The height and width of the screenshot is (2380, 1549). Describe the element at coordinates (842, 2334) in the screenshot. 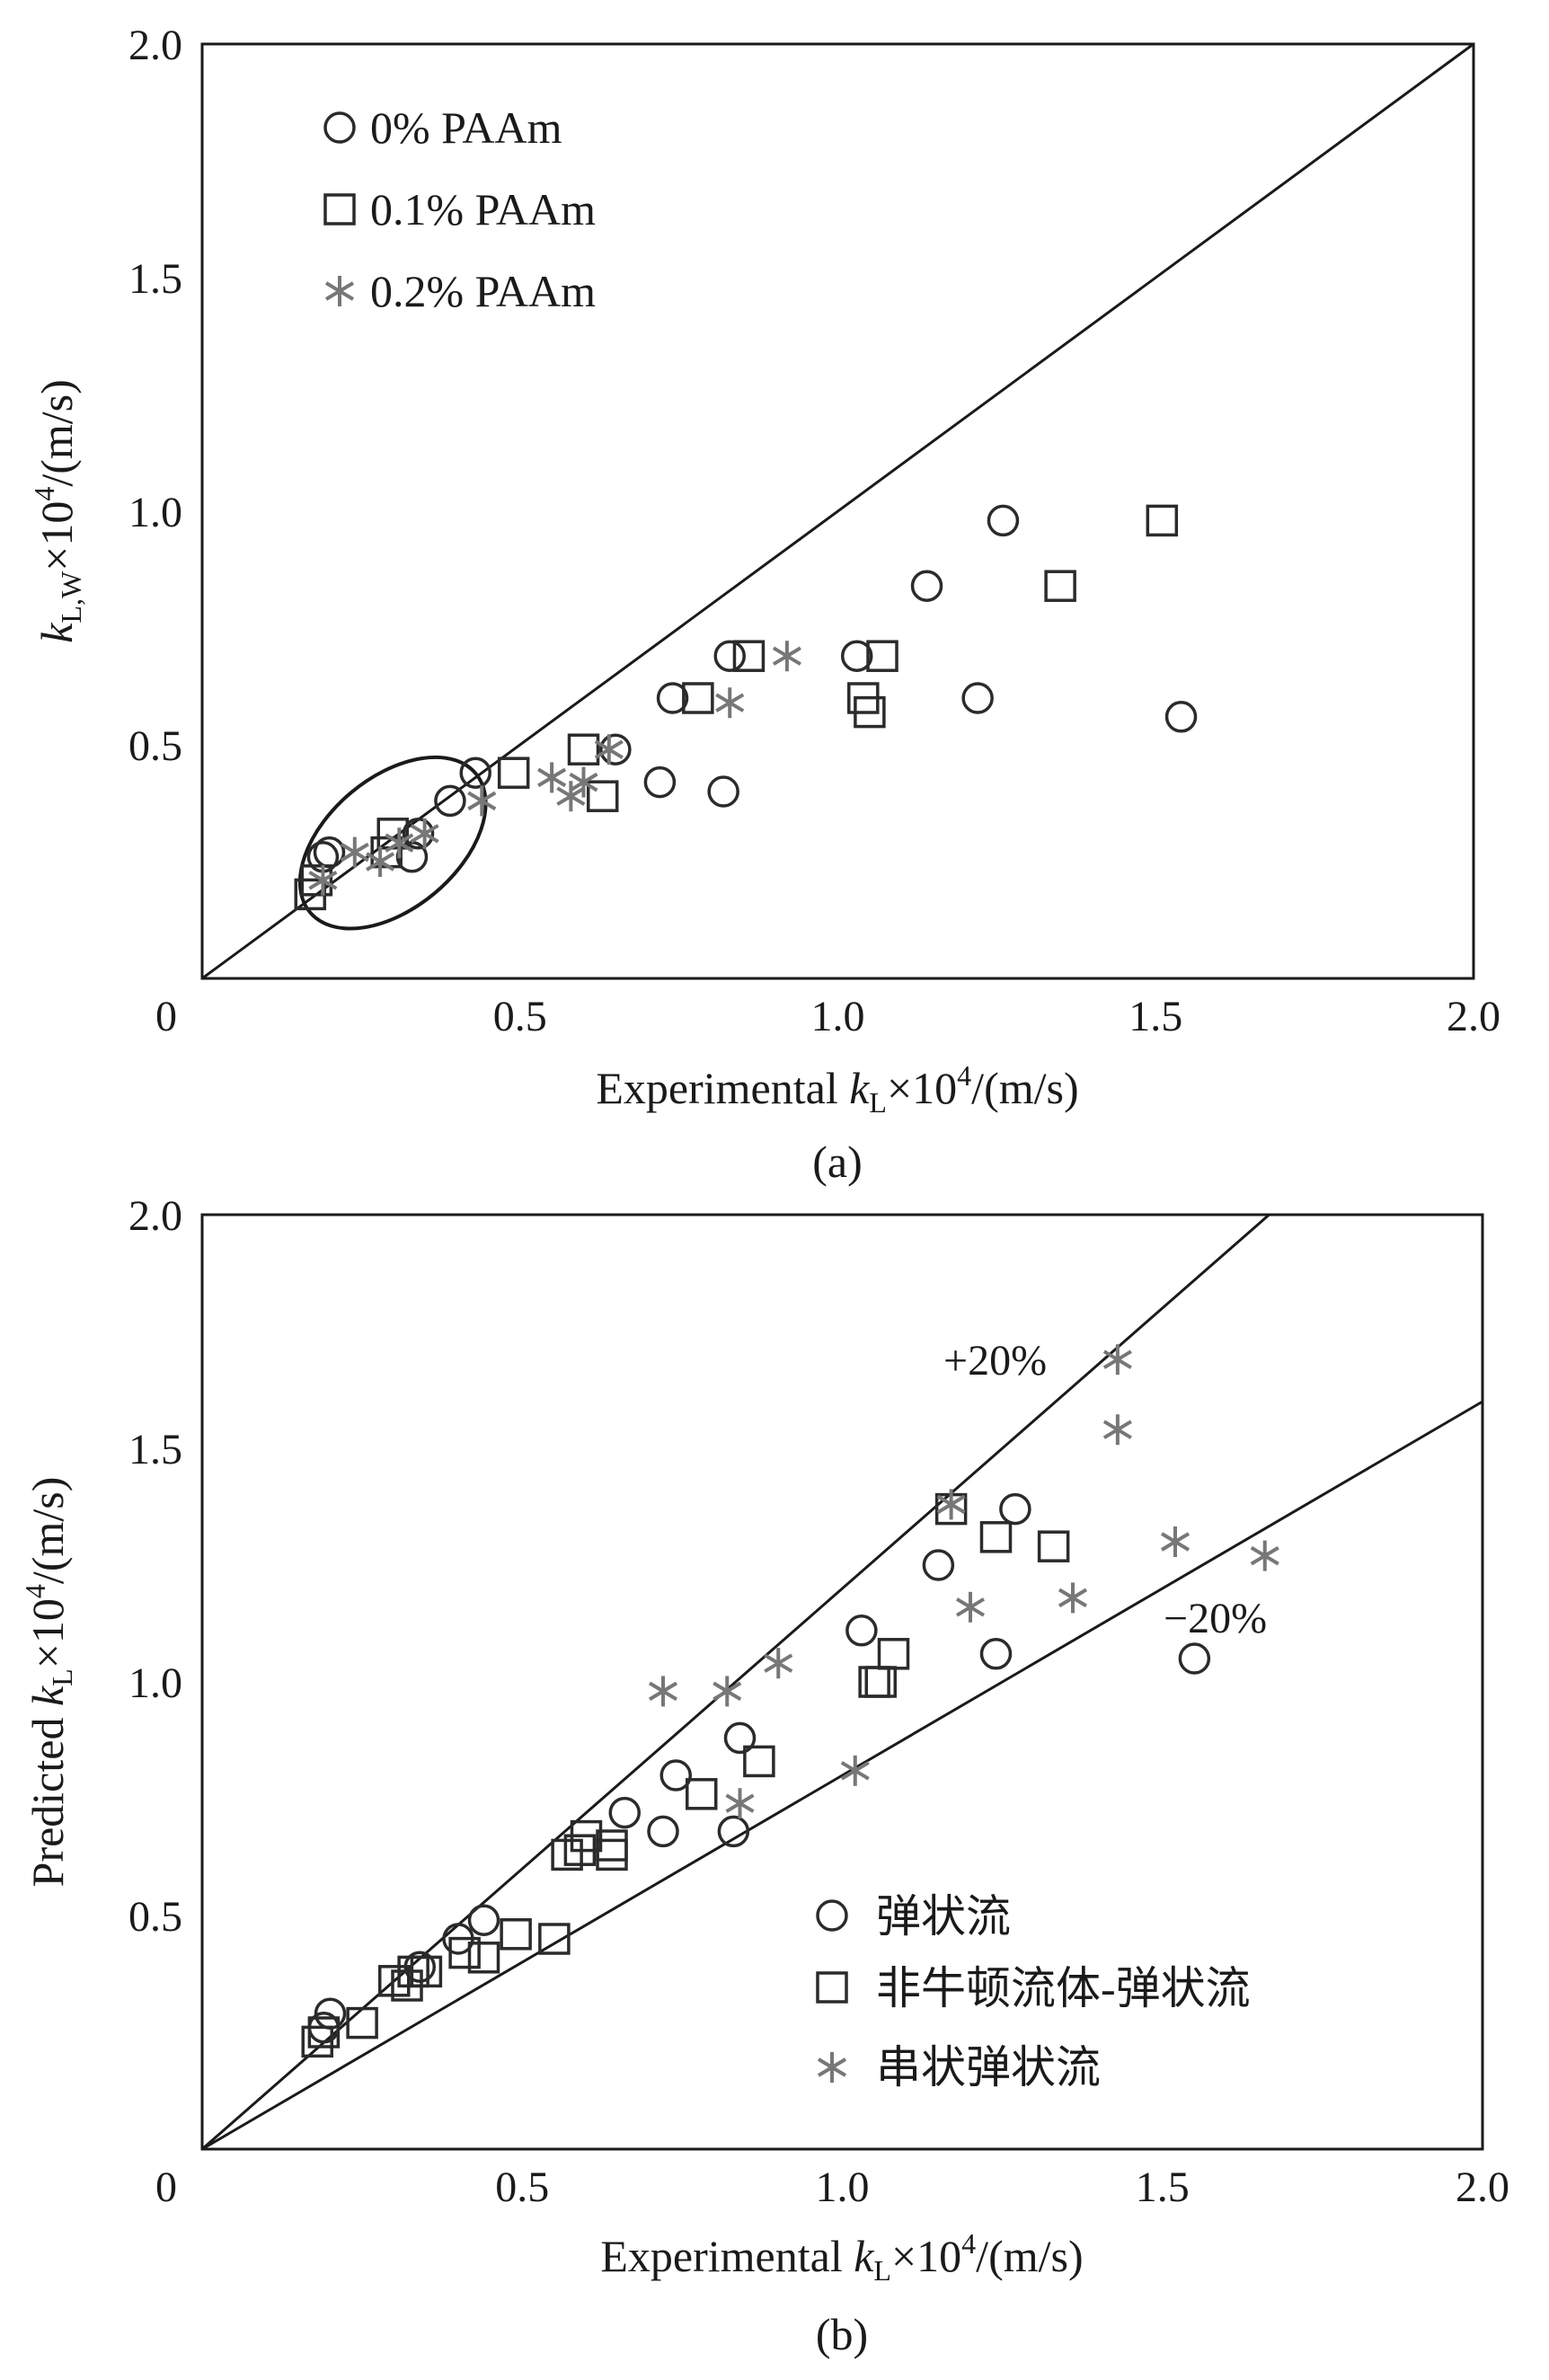

I see `panel-caption-b: (b)` at that location.